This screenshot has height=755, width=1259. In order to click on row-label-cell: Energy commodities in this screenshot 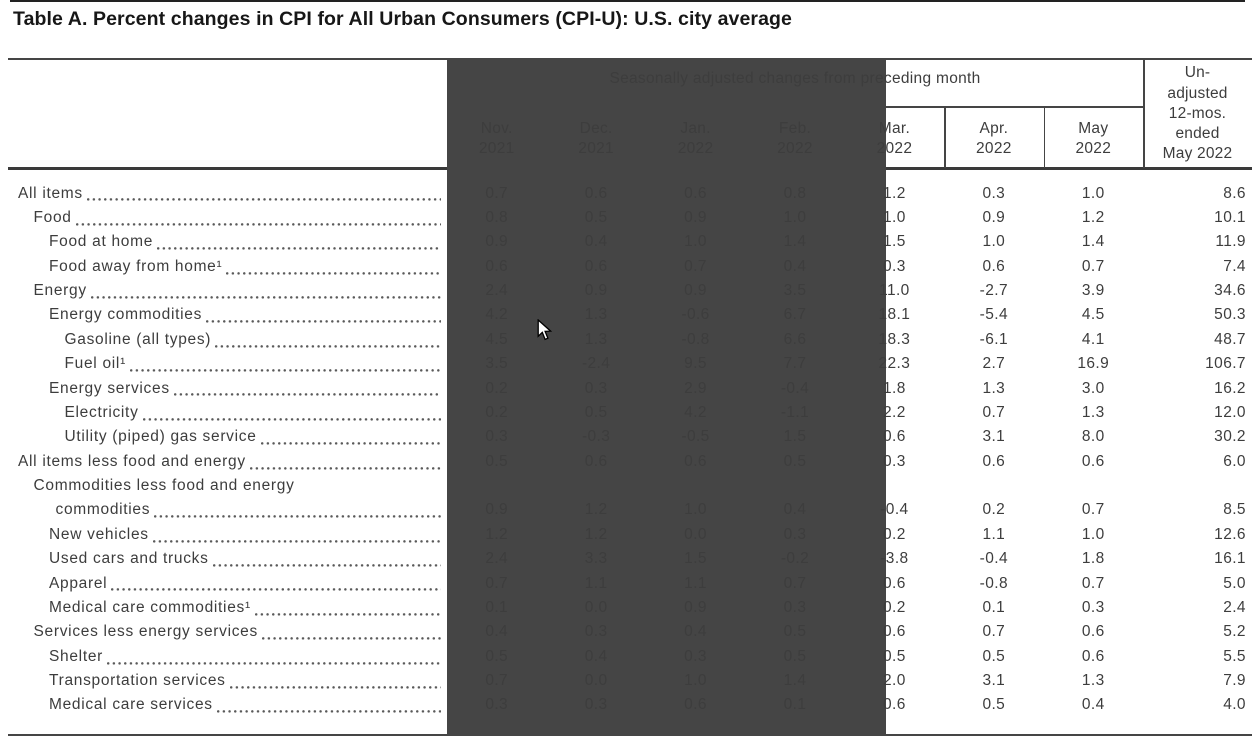, I will do `click(227, 315)`.